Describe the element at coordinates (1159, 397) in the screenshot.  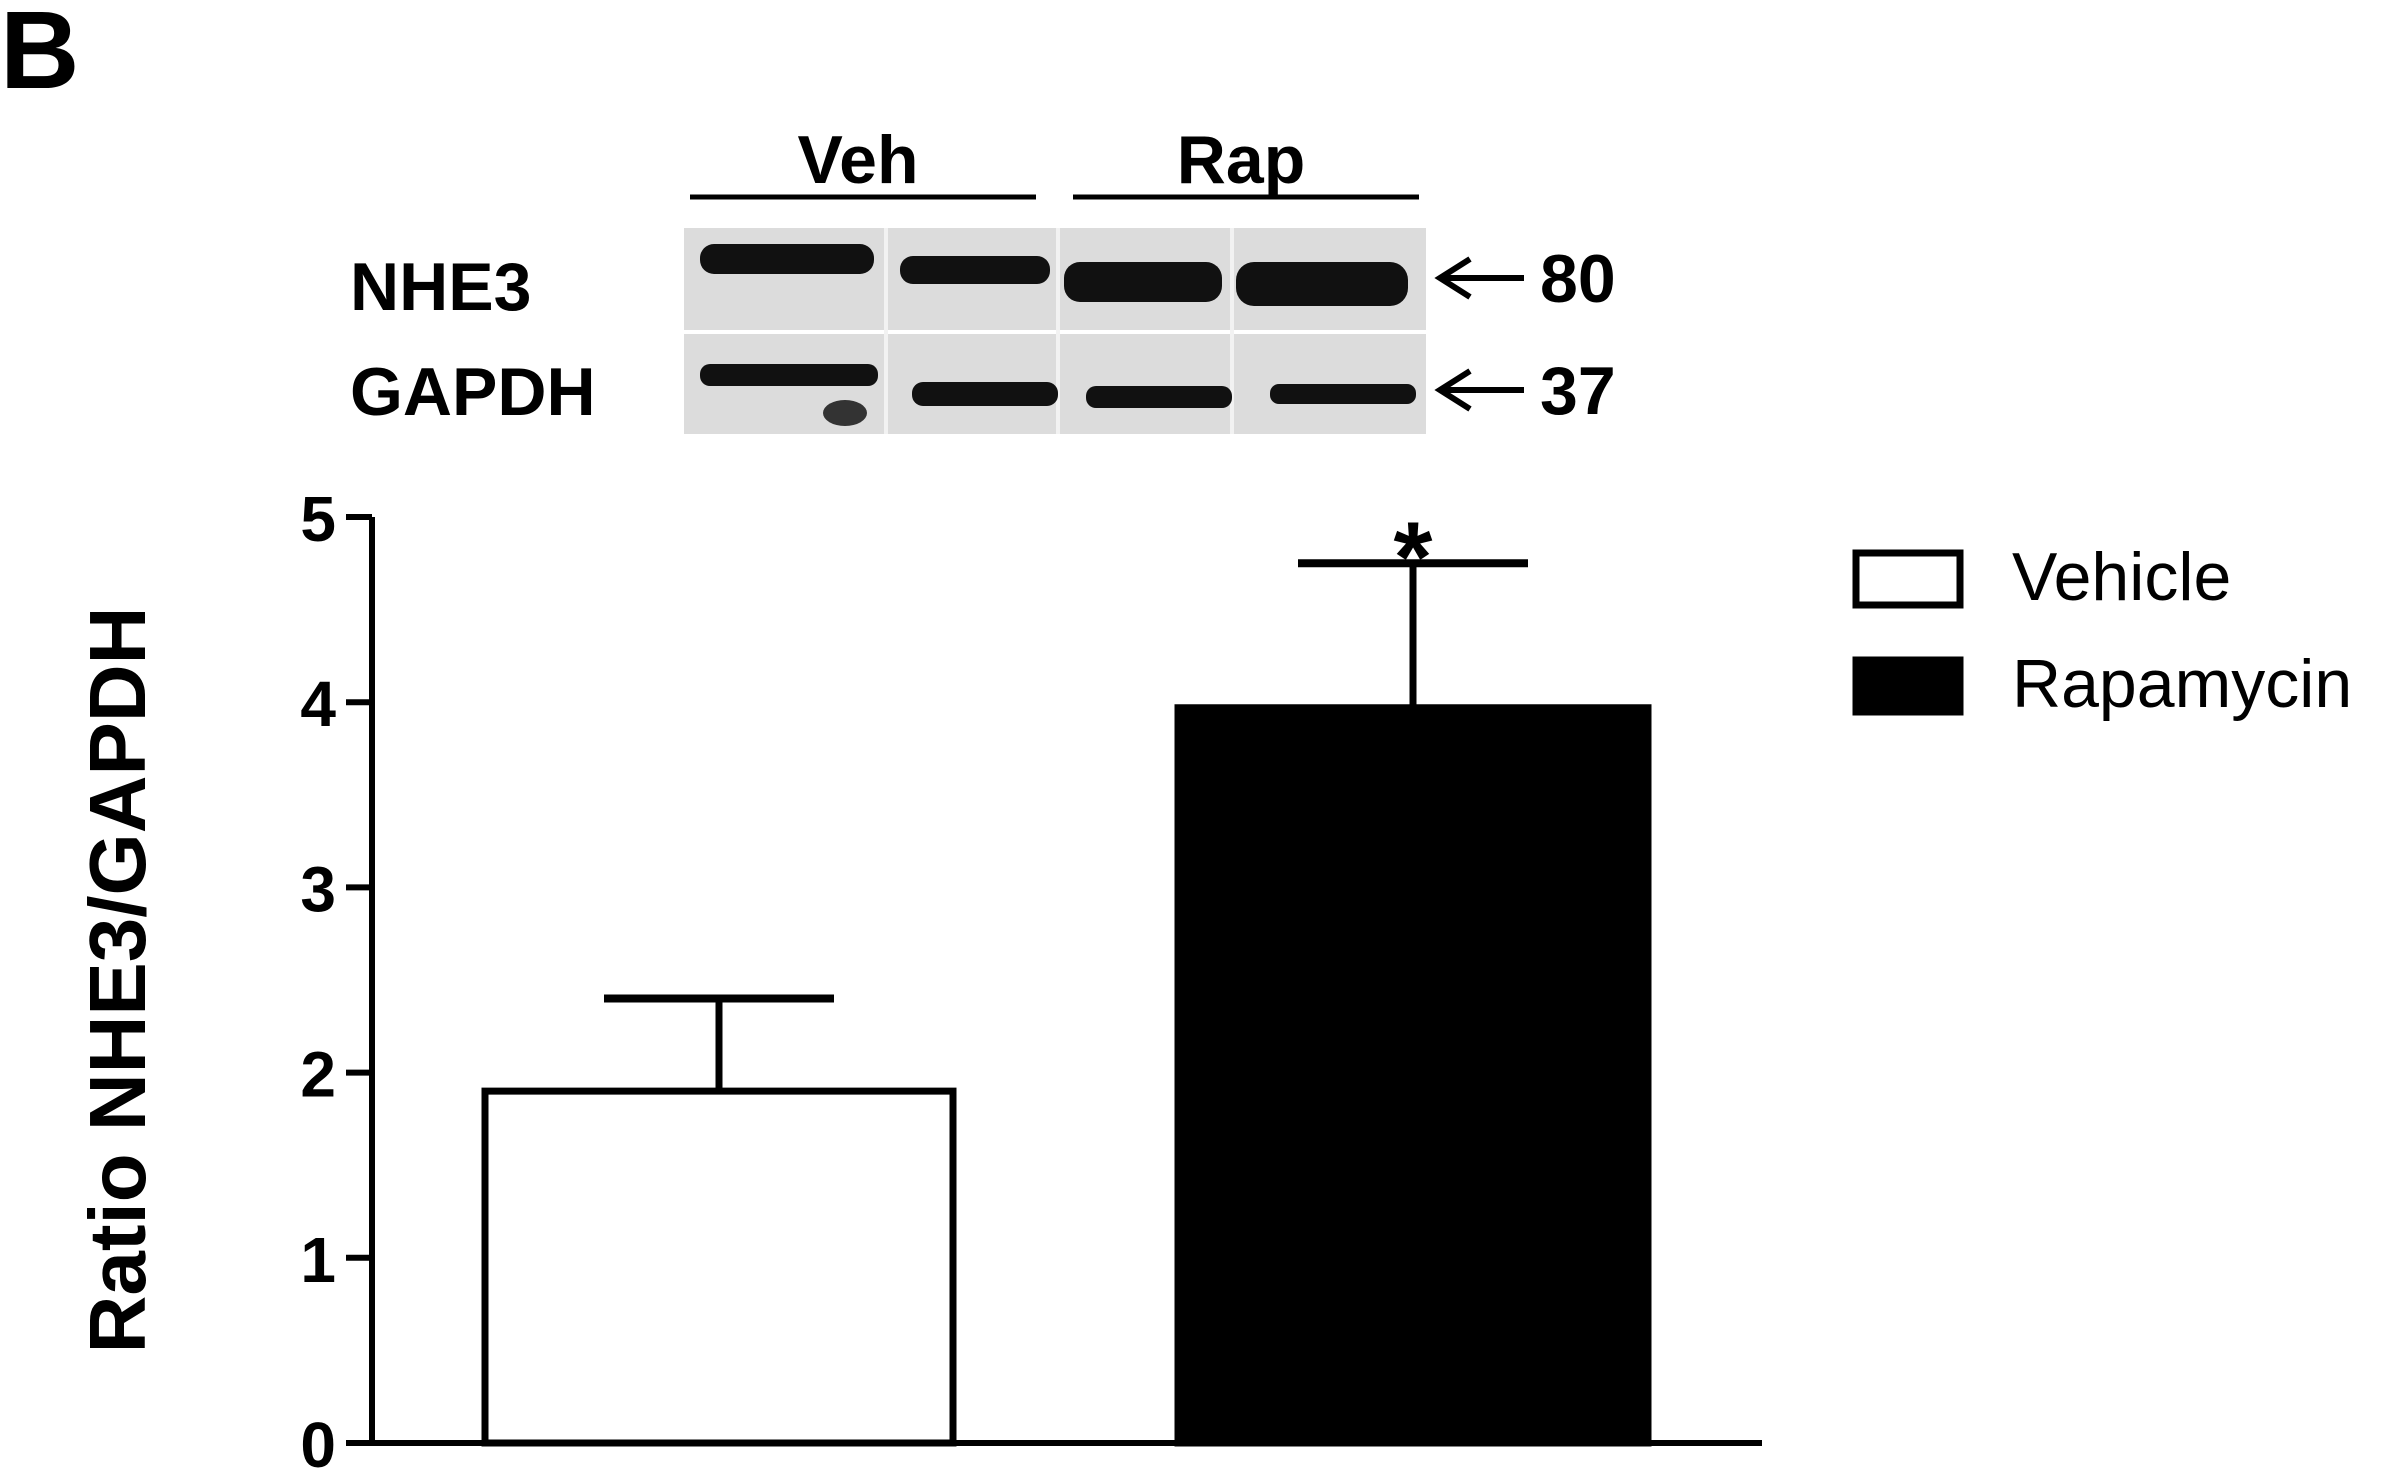
I see `blot-band-gapdh-lane3` at that location.